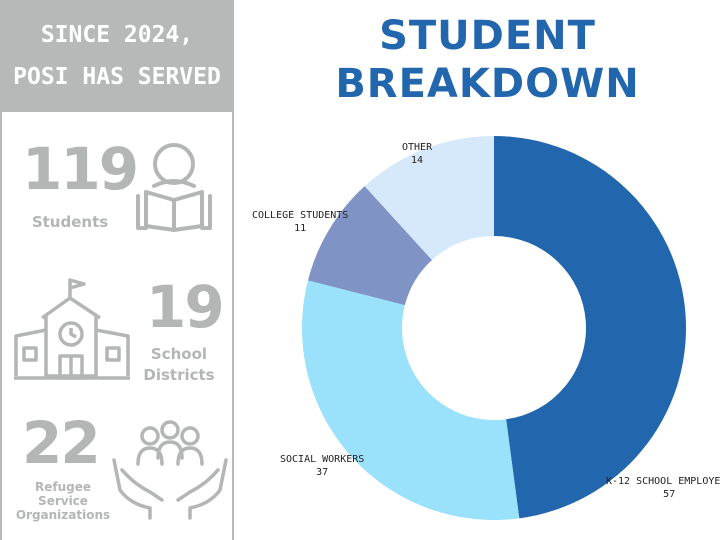 Image resolution: width=720 pixels, height=540 pixels. Describe the element at coordinates (170, 470) in the screenshot. I see `helping-hands-people-icon` at that location.